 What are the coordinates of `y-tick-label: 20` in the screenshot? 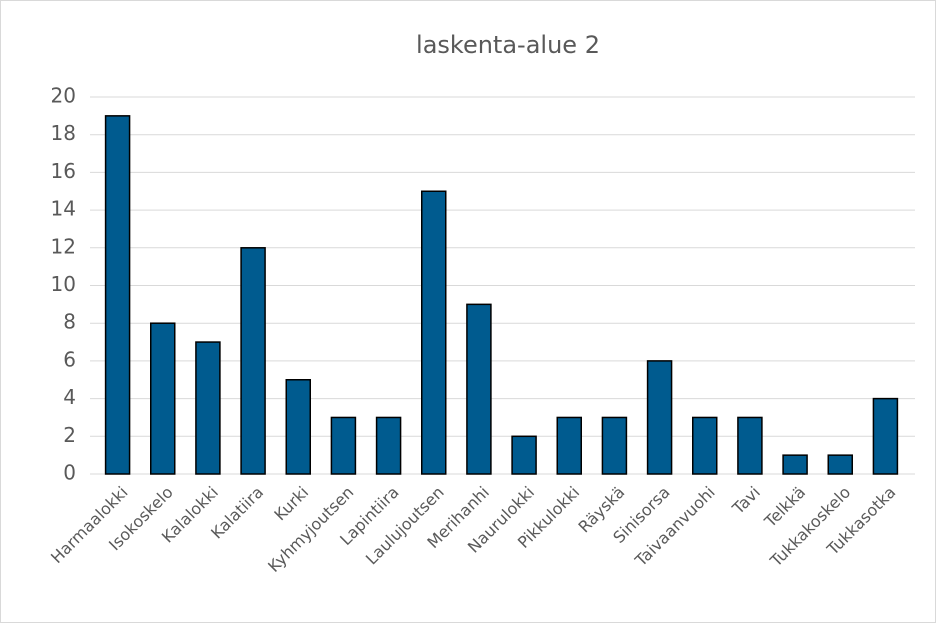 It's located at (63, 96).